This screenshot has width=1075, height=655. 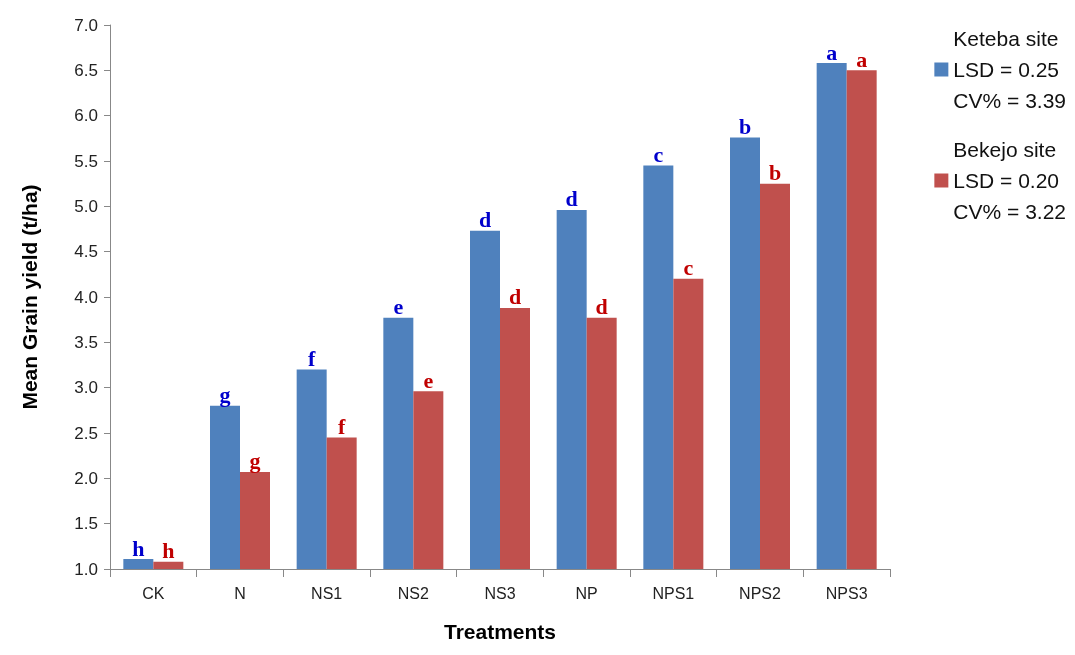 I want to click on x-tick-label: NS3, so click(x=500, y=593).